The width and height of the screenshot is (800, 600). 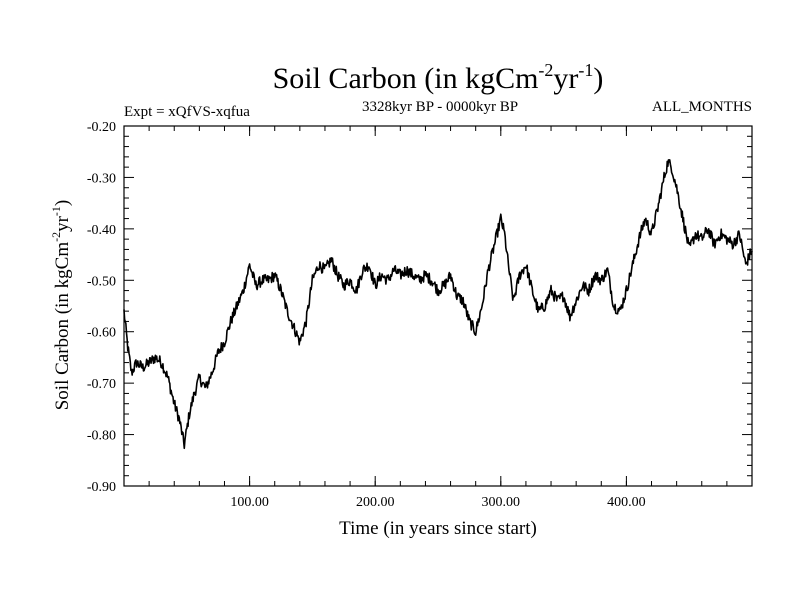 What do you see at coordinates (62, 223) in the screenshot?
I see `y-axis-title-mid: yr` at bounding box center [62, 223].